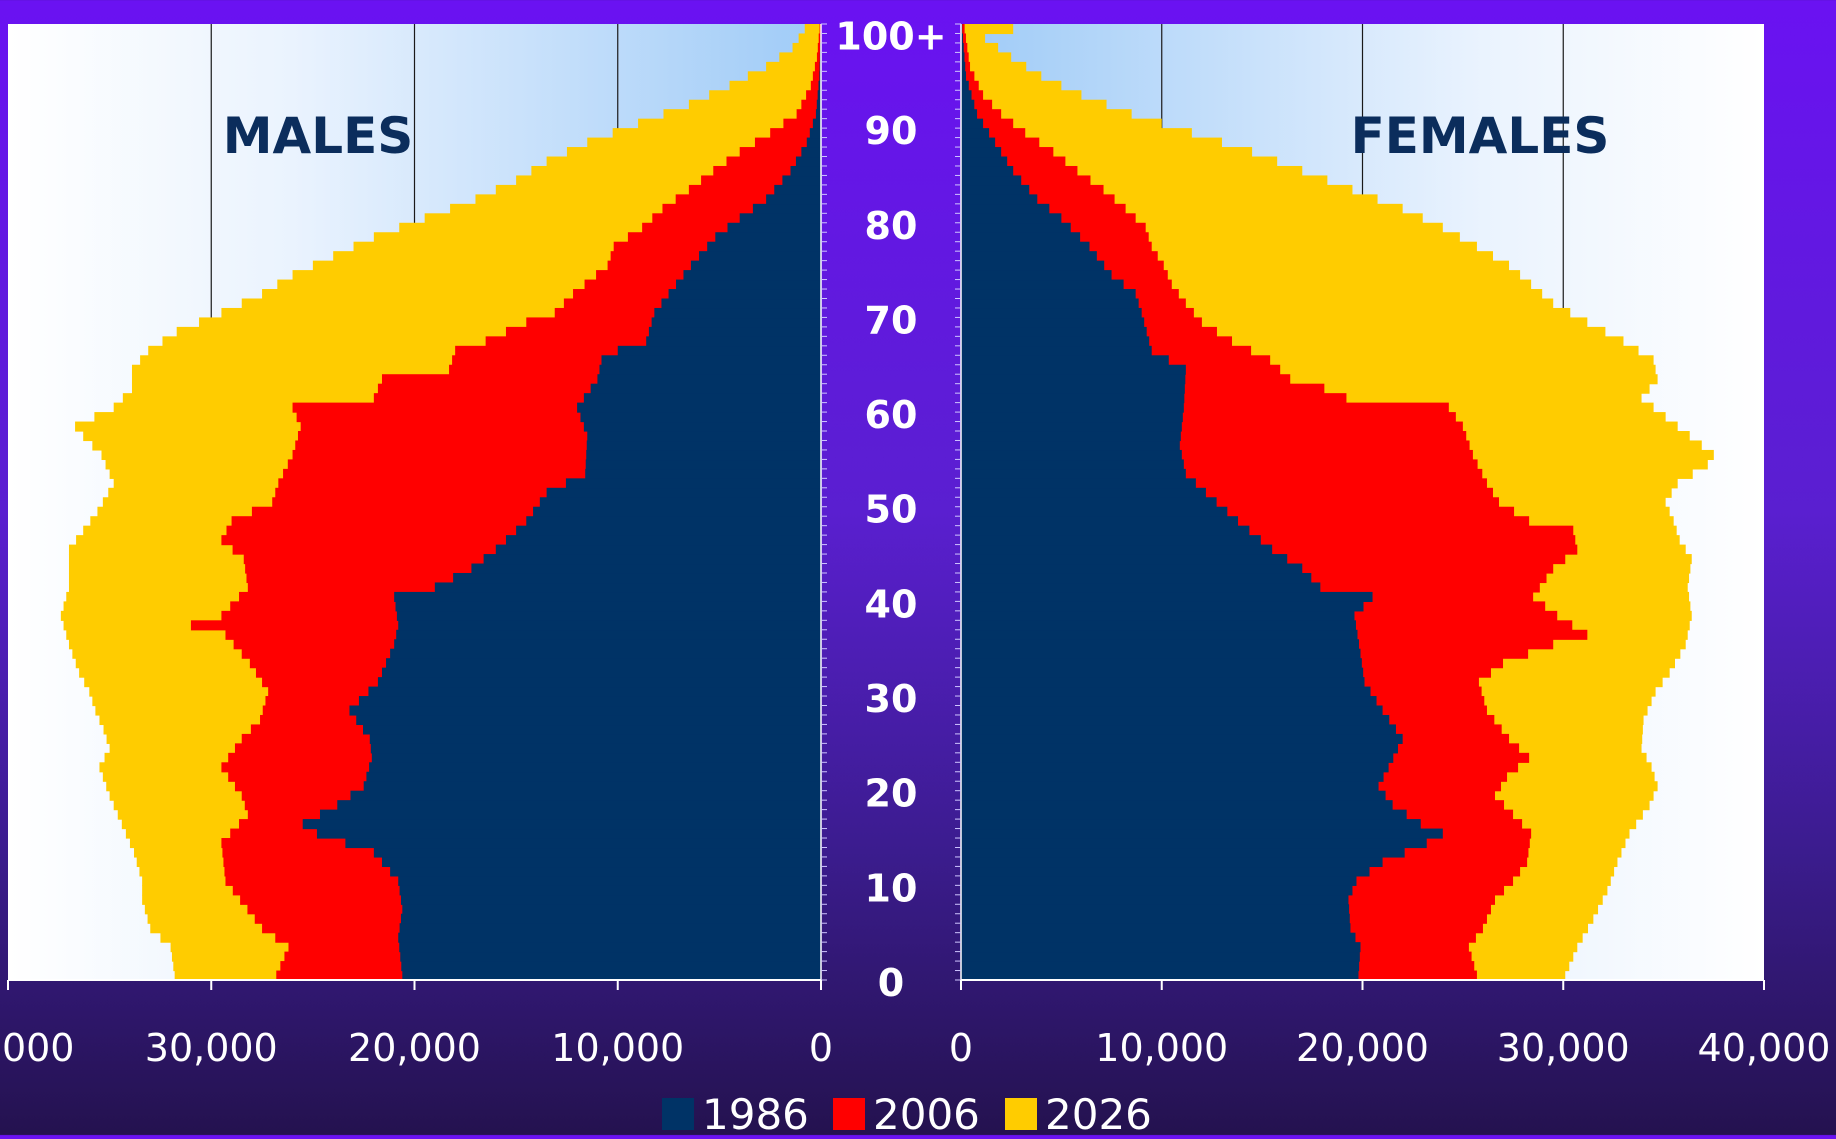 The height and width of the screenshot is (1139, 1836). What do you see at coordinates (891, 888) in the screenshot?
I see `age-tick-label: 10` at bounding box center [891, 888].